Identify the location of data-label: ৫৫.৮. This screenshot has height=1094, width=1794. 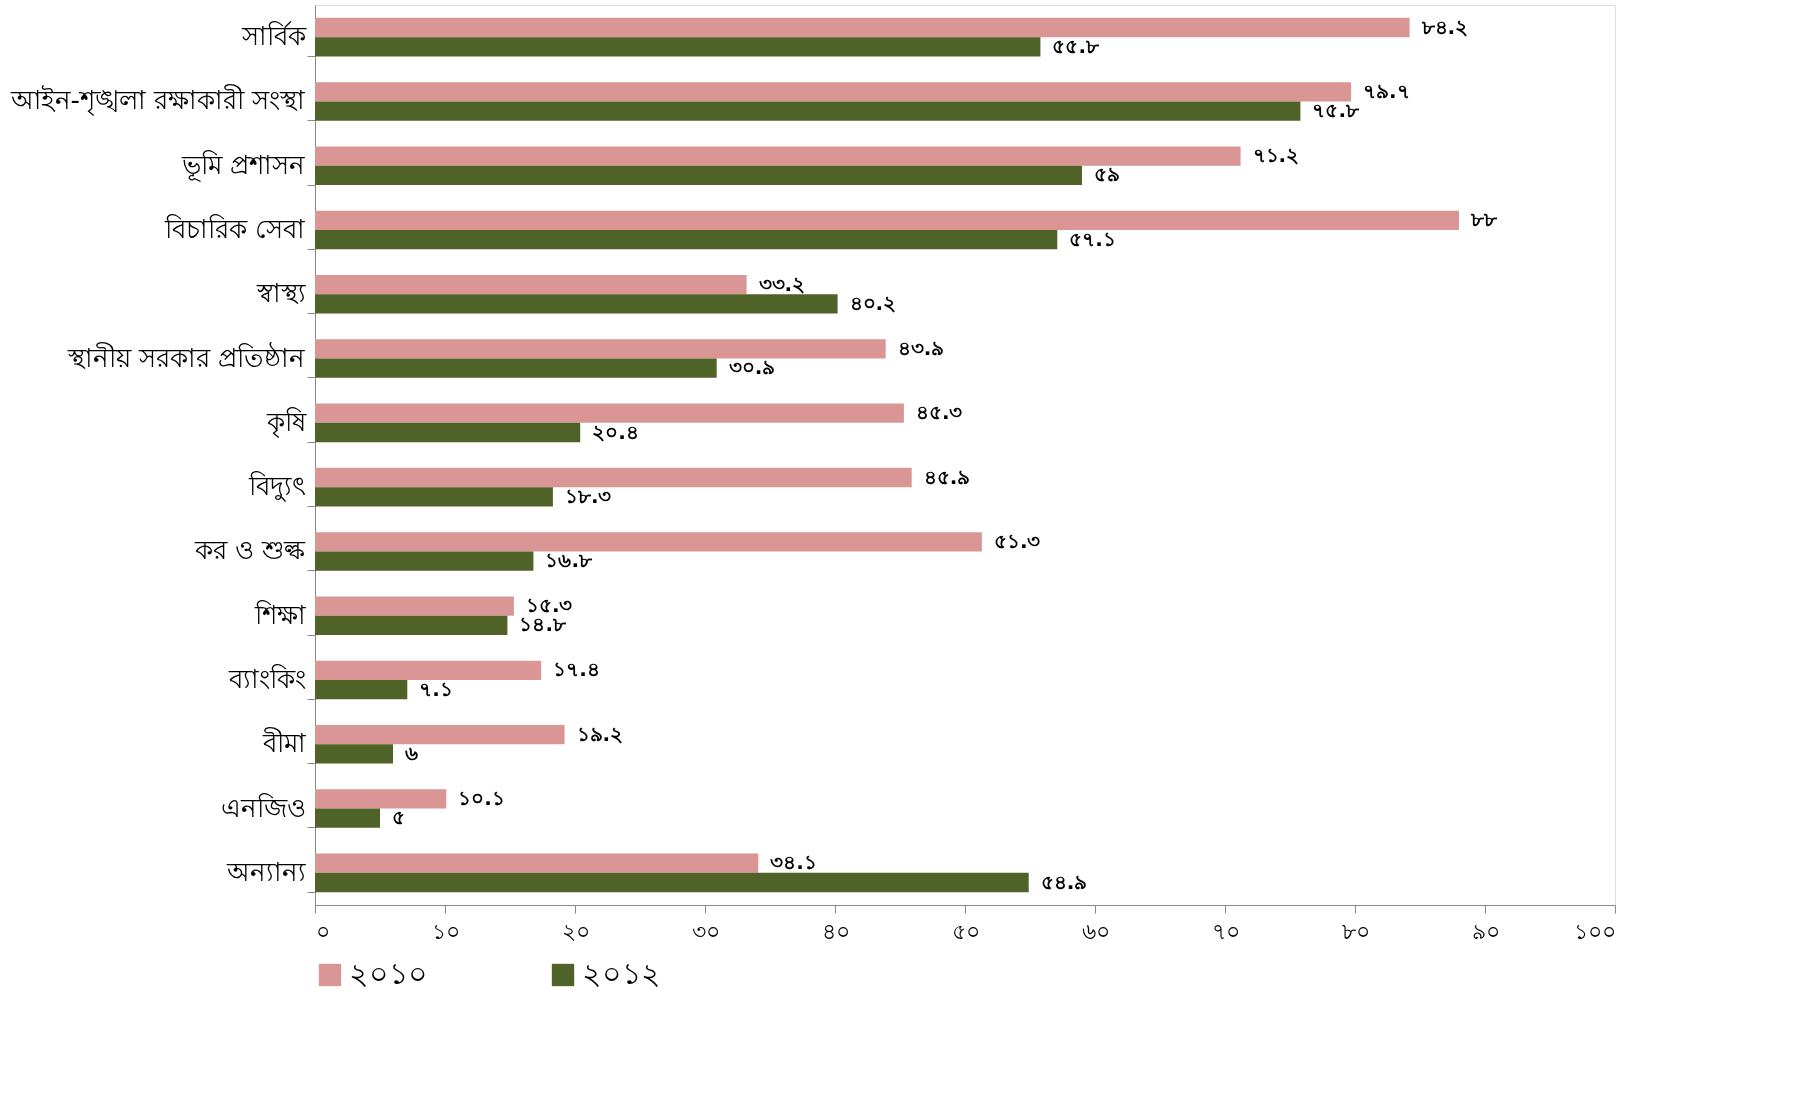
(1076, 45).